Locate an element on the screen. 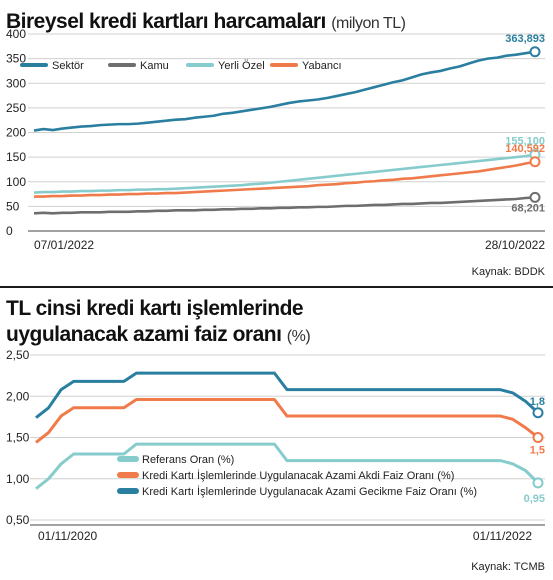 Image resolution: width=553 pixels, height=580 pixels. series-end-label: 140,592 is located at coordinates (525, 149).